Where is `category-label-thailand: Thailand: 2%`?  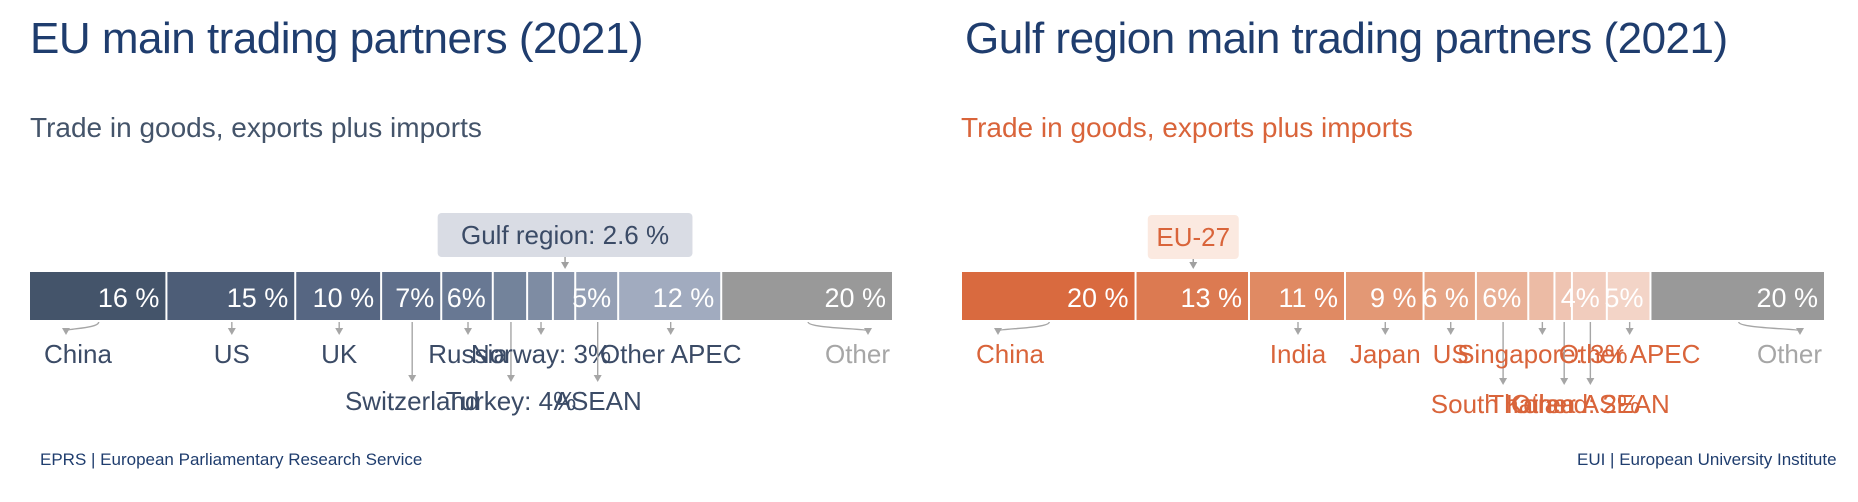 category-label-thailand: Thailand: 2% is located at coordinates (1564, 404).